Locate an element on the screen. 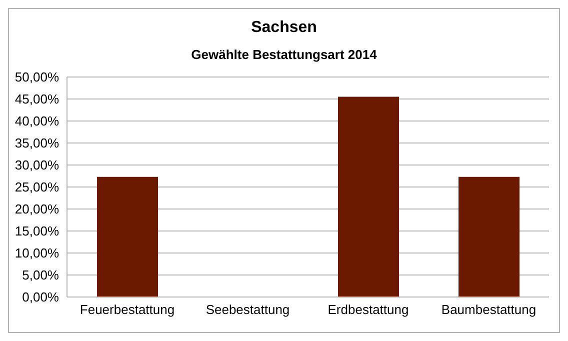 The height and width of the screenshot is (341, 568). y-tick-label: 5,00% is located at coordinates (41, 275).